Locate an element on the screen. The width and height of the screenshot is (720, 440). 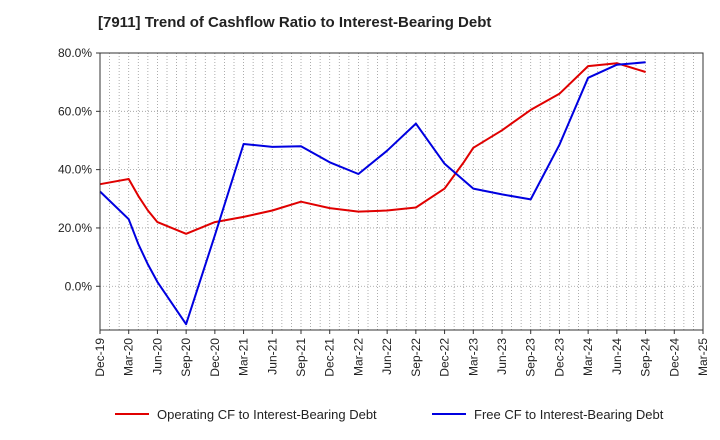
x-tick-label: Jun-21 is located at coordinates (272, 356).